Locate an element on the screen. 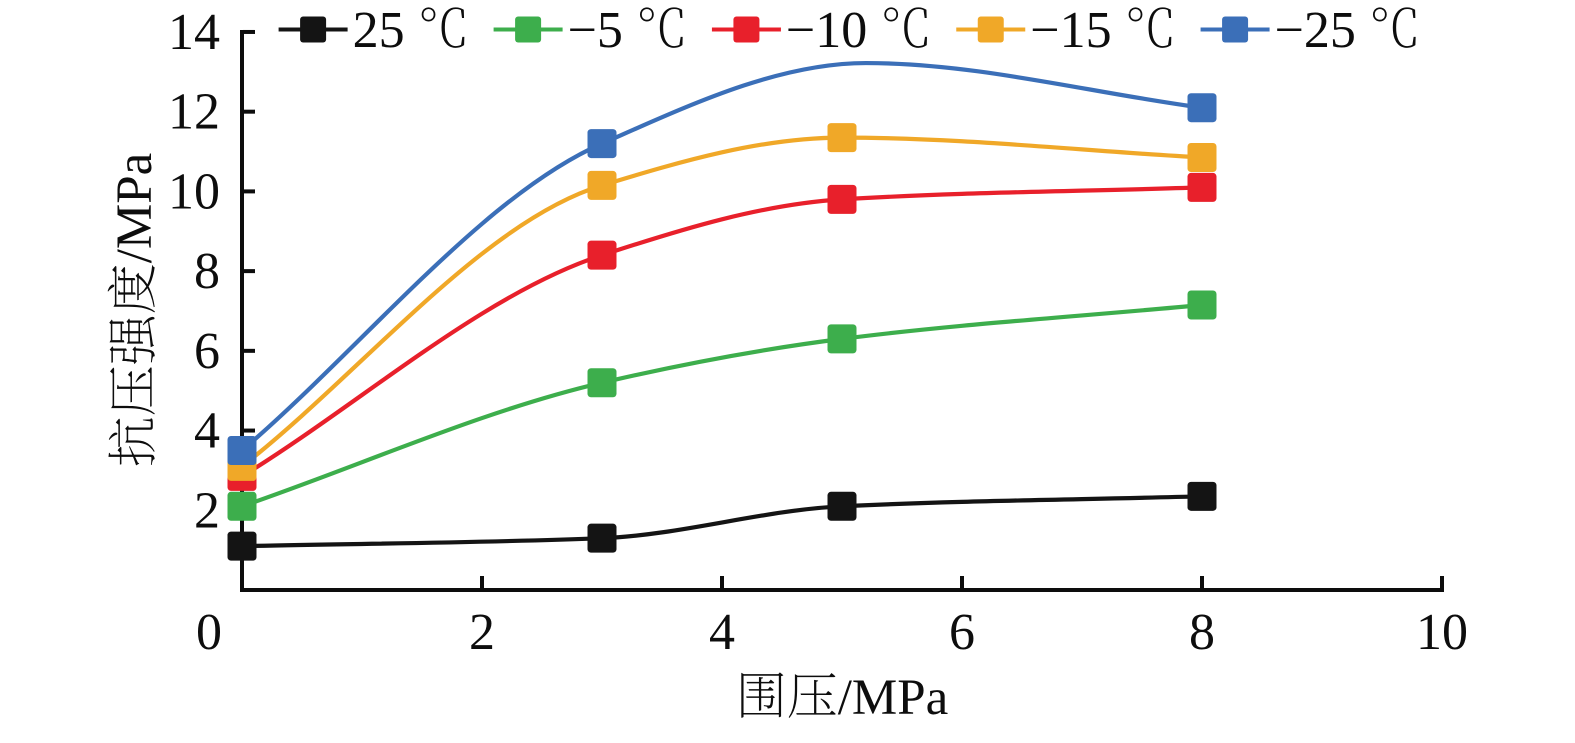  legend: 25 ℃ 25 −5 ℃ −5 −10 ℃ −10 −15 ℃ −15 −25 ℃ −25 is located at coordinates (847, 30).